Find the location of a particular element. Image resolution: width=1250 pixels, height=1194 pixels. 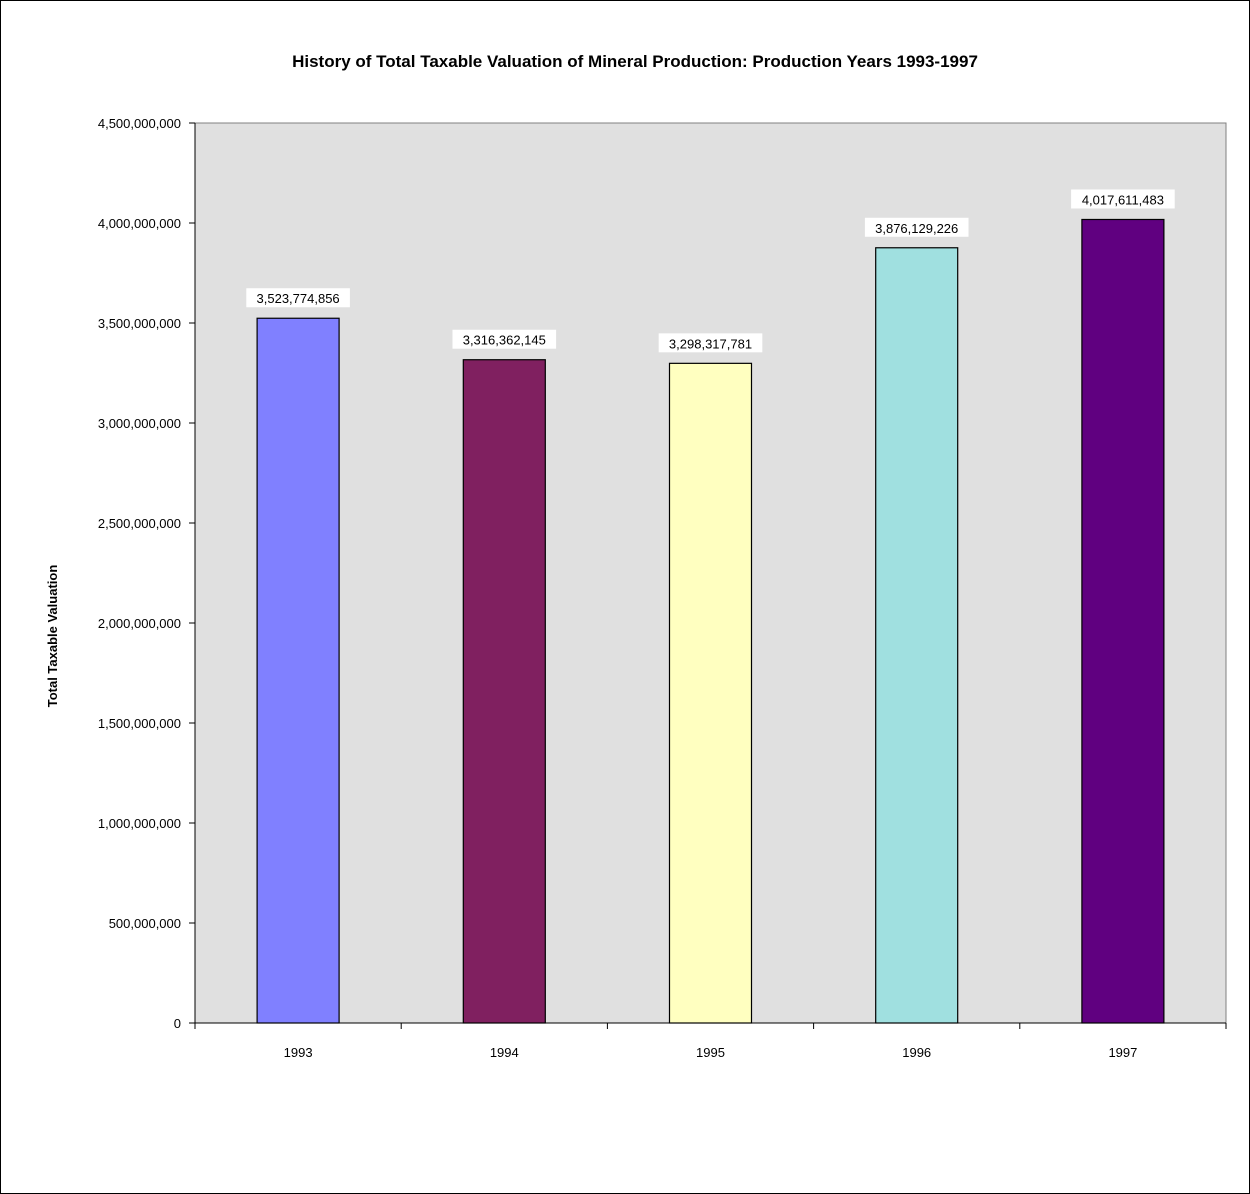

y-tick-label: 1,500,000,000 is located at coordinates (139, 723).